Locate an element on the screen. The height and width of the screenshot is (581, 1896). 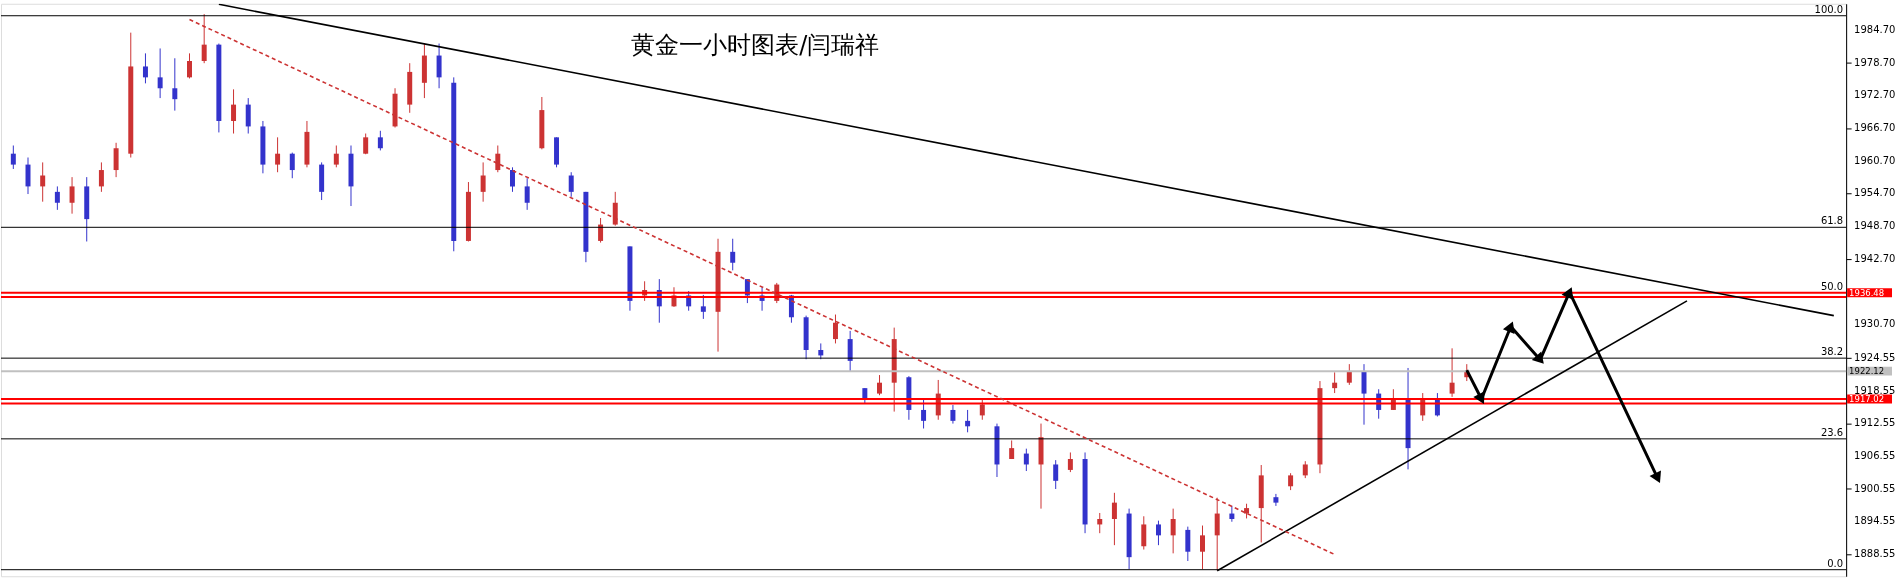
y-tick-label: 1978.70 is located at coordinates (1875, 62).